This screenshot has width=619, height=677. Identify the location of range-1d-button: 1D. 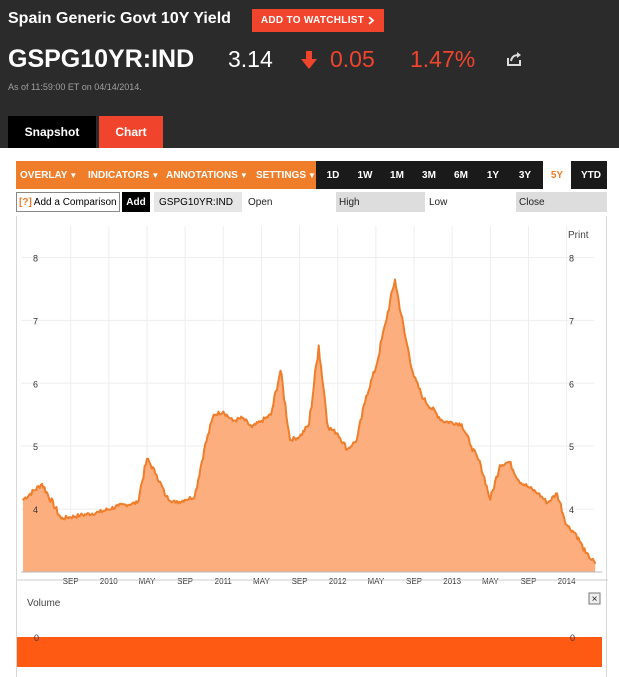
(333, 175).